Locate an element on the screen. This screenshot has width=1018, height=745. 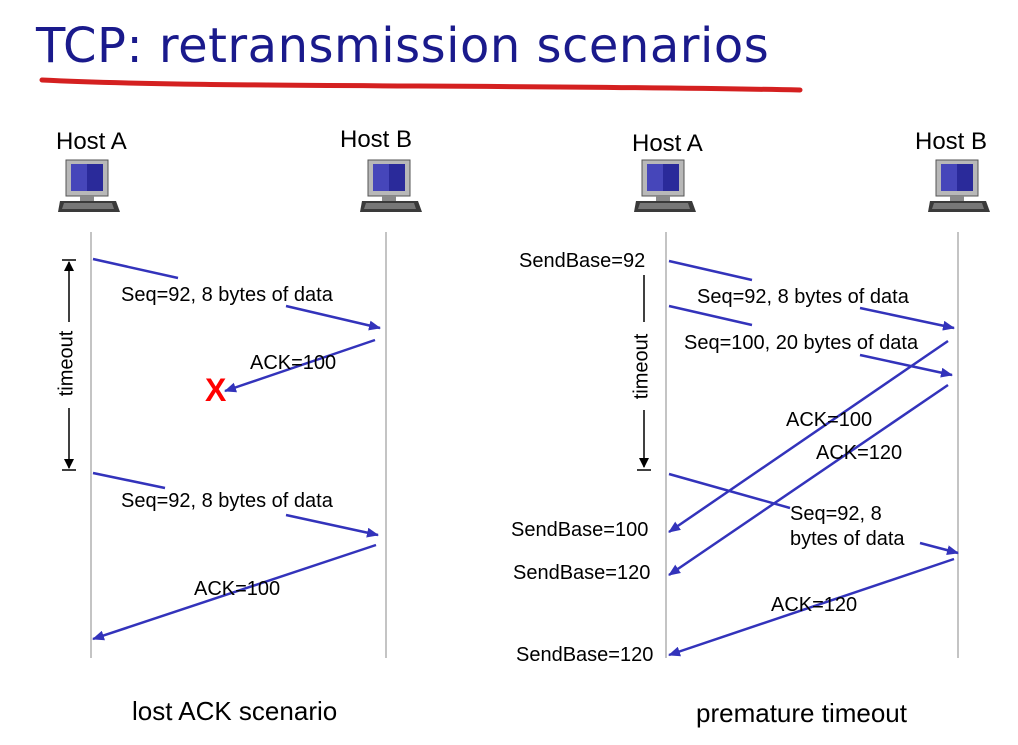
ack2-label: ACK=100 is located at coordinates (237, 589).